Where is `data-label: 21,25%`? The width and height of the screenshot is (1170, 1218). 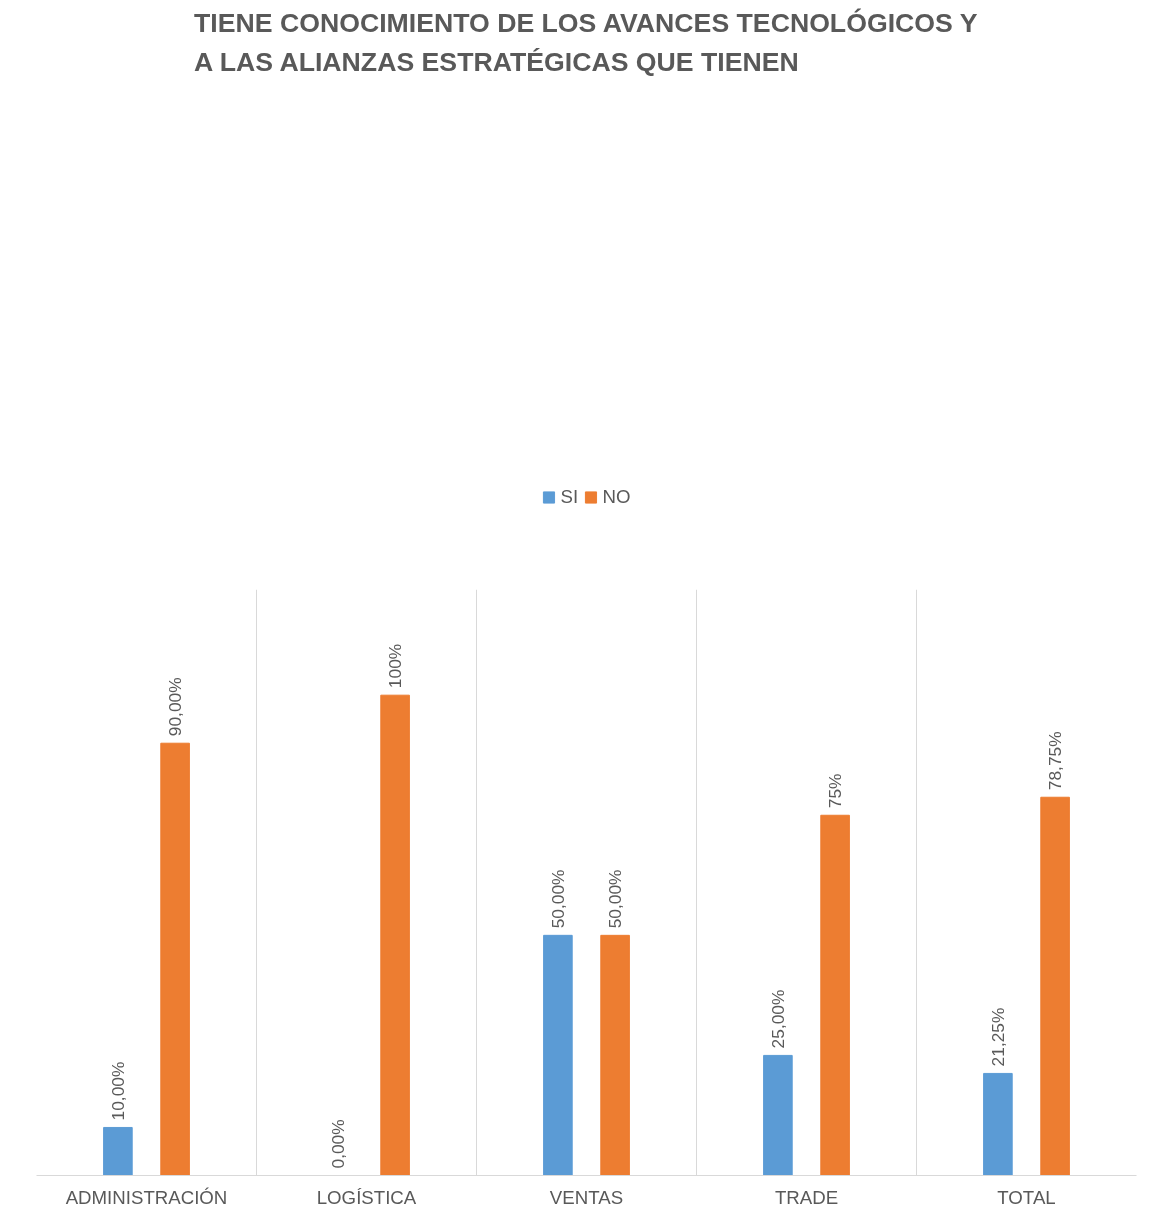
data-label: 21,25% is located at coordinates (997, 1037).